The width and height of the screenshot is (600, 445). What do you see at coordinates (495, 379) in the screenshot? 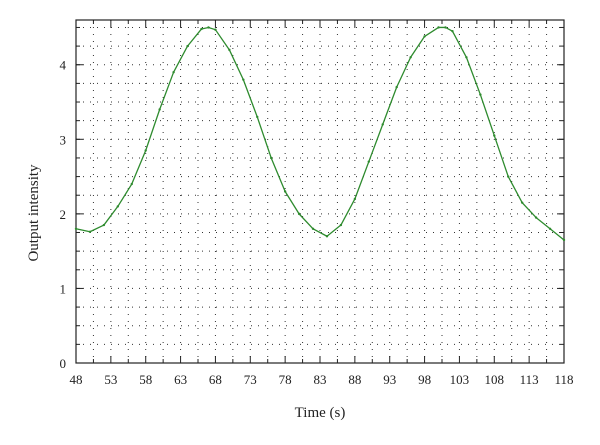
I see `x-tick-label: 108` at bounding box center [495, 379].